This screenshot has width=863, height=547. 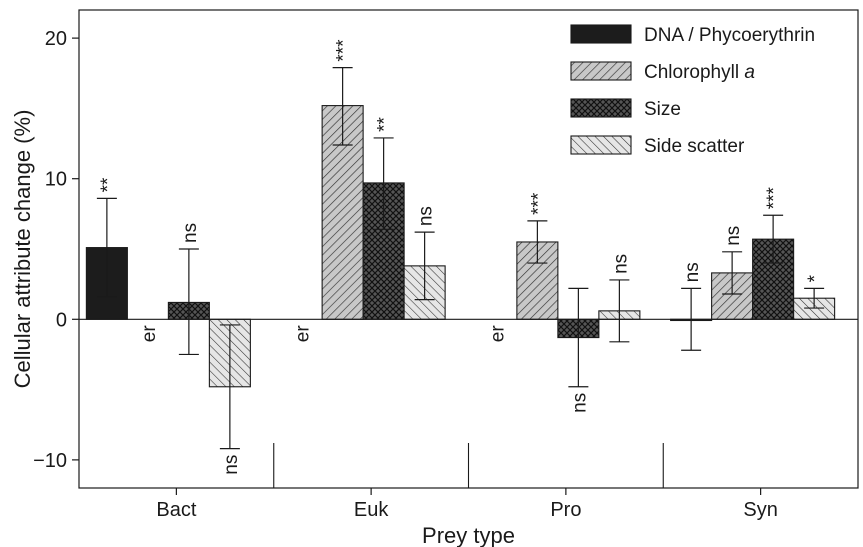 I want to click on significance-label: *, so click(x=815, y=278).